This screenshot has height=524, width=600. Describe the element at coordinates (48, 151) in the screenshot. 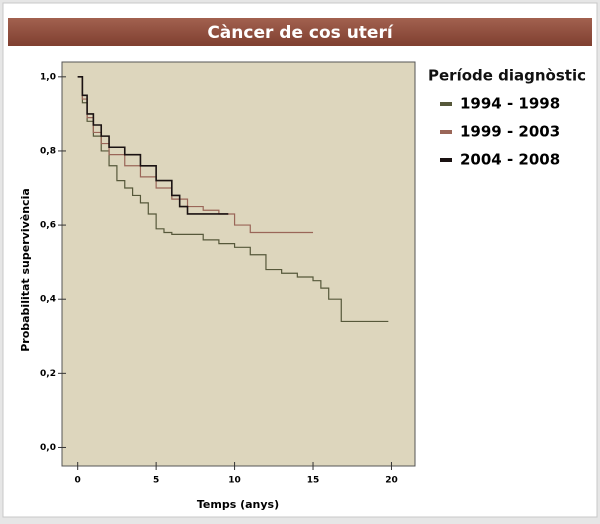

I see `y-tick-label: 0,8` at that location.